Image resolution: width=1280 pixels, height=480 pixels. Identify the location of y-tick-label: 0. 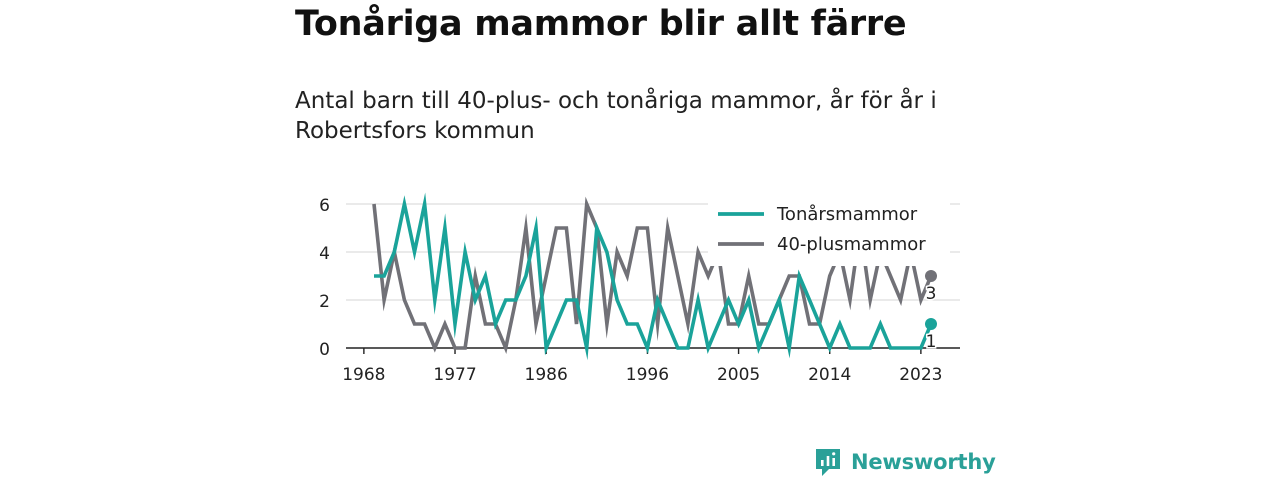
(324, 350).